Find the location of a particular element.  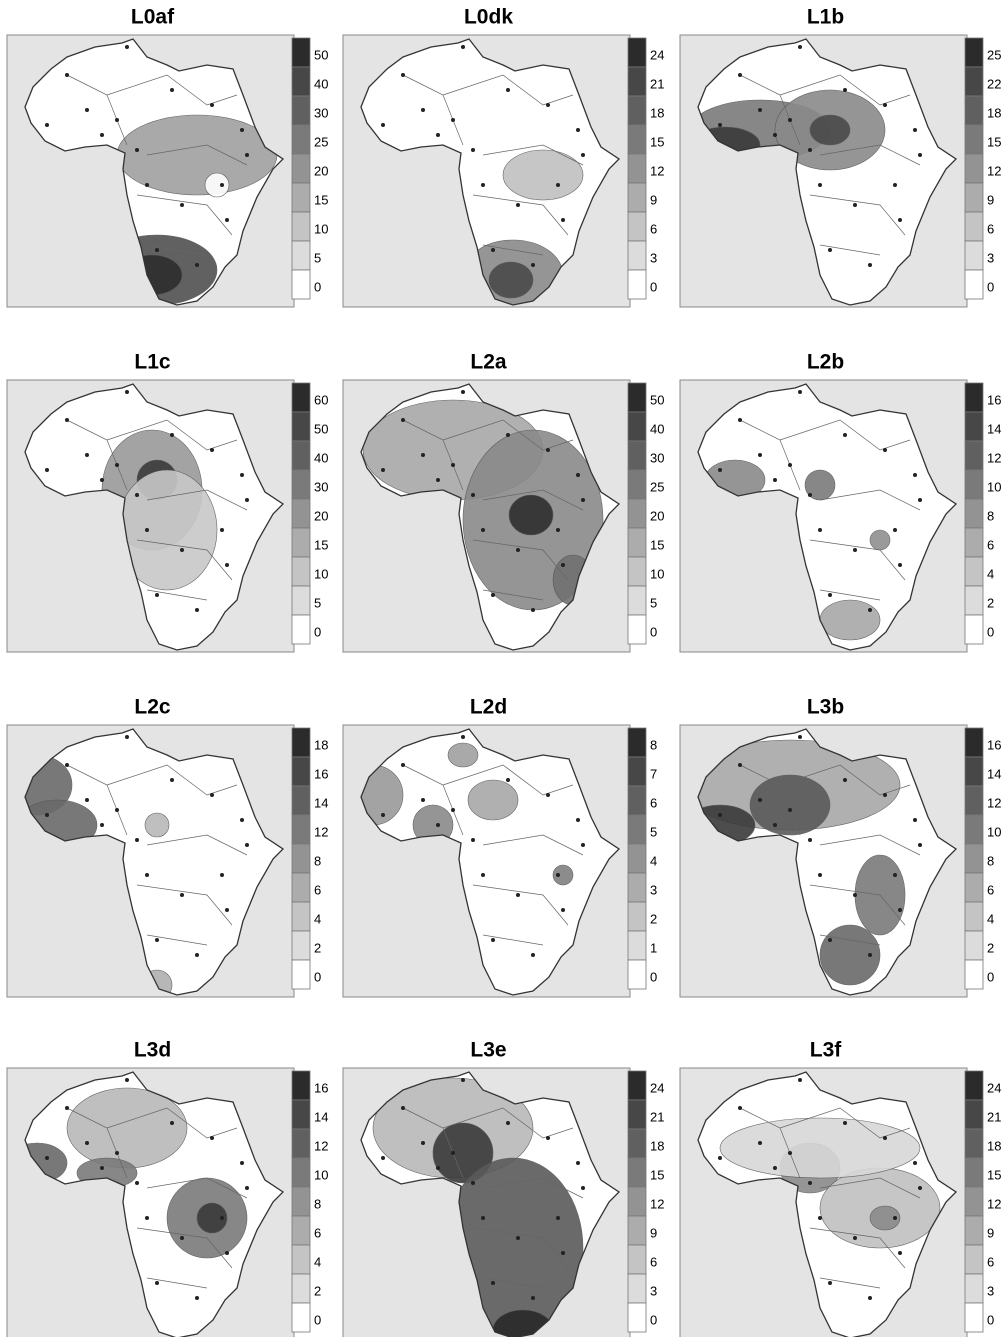

panel-title: L2b is located at coordinates (825, 362).